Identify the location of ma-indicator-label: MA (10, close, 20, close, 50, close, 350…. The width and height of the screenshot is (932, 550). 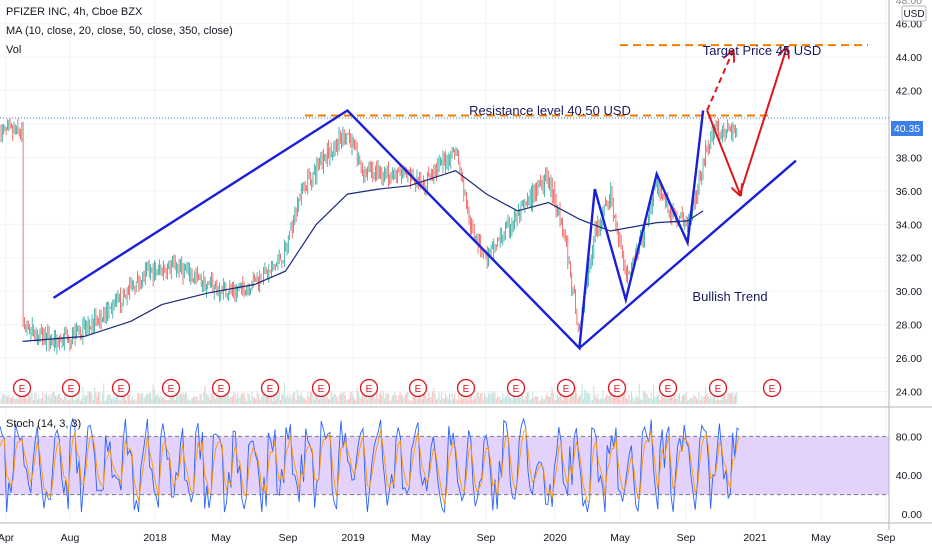
(119, 31).